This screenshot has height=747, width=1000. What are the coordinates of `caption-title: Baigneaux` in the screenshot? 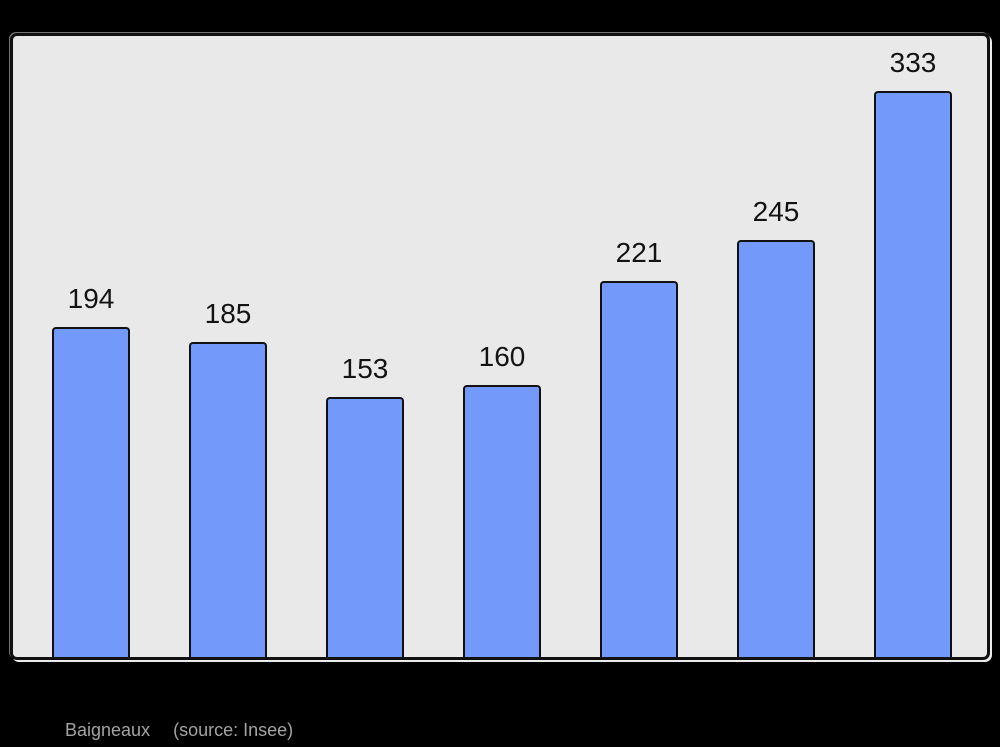 It's located at (108, 730).